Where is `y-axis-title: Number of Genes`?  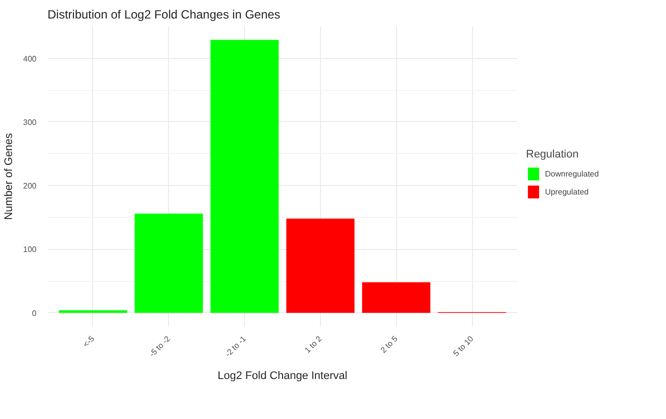
y-axis-title: Number of Genes is located at coordinates (9, 176).